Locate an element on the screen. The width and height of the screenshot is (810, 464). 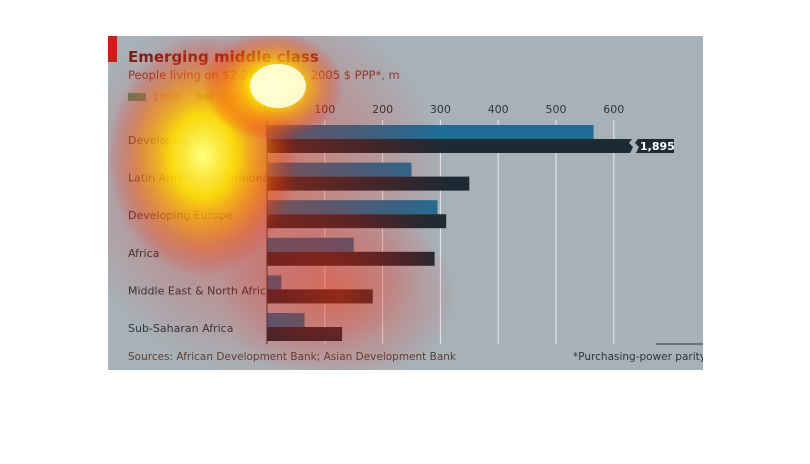
x-tick-label: 300 is located at coordinates (440, 109).